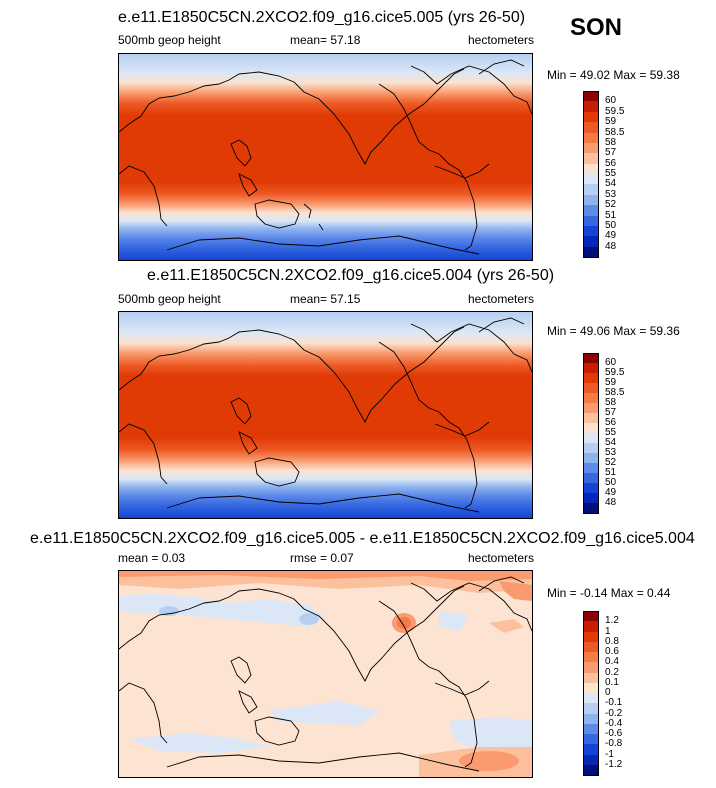 Image resolution: width=716 pixels, height=788 pixels. What do you see at coordinates (501, 40) in the screenshot?
I see `panel-1-units: hectometers` at bounding box center [501, 40].